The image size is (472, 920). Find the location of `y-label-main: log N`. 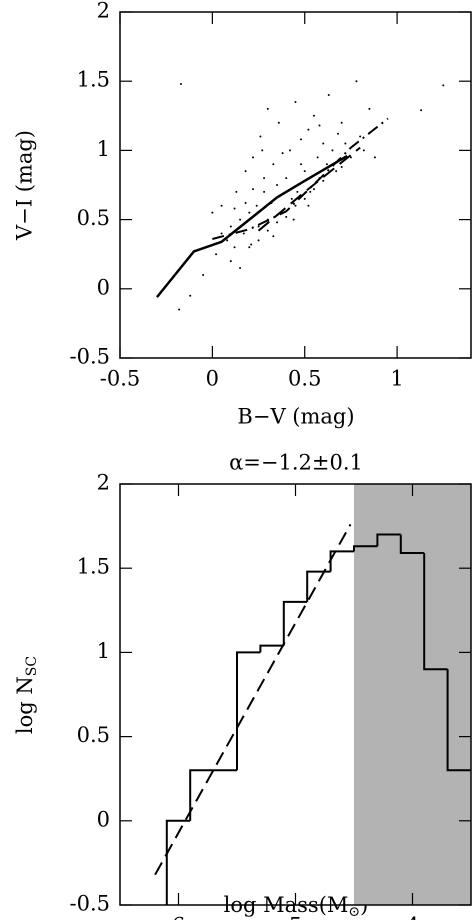

y-label-main: log N is located at coordinates (25, 705).